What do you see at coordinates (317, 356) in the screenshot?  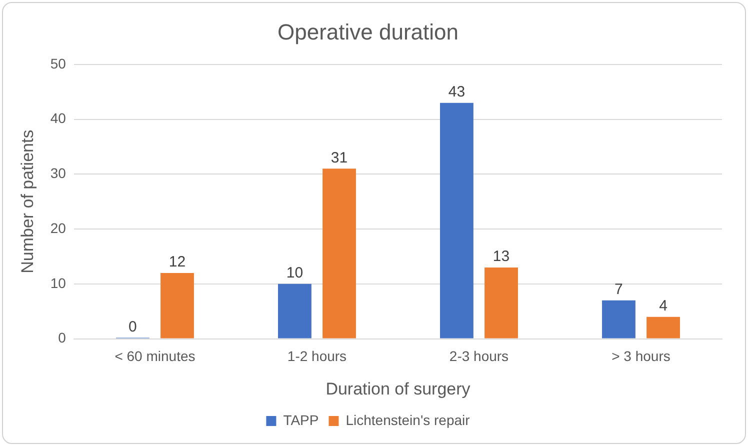 I see `x-tick-label: 1-2 hours` at bounding box center [317, 356].